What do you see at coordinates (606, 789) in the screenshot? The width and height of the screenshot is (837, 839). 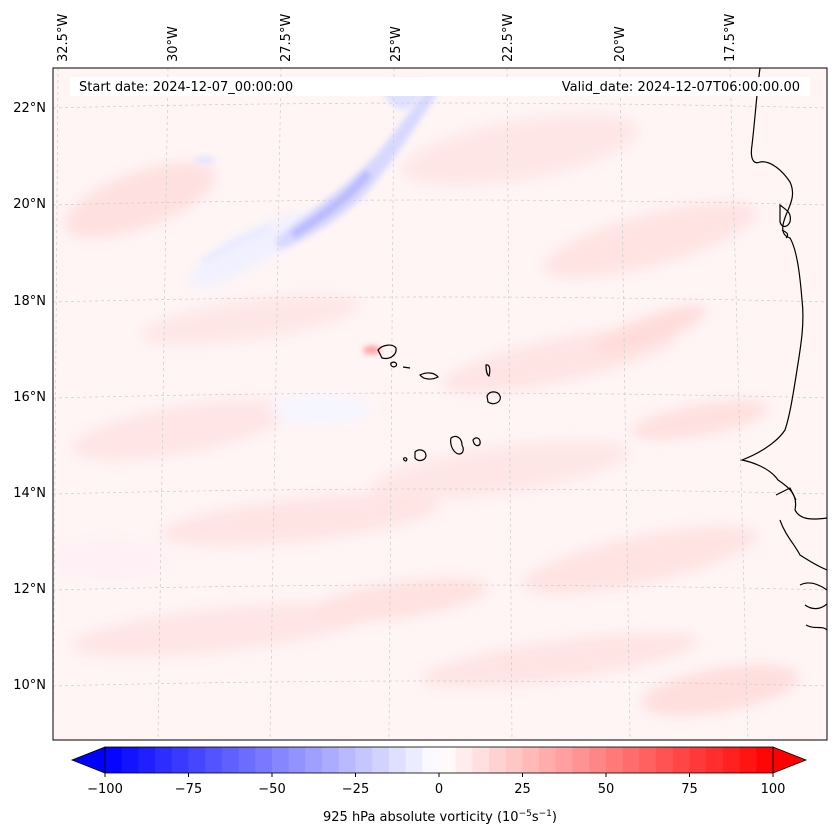 I see `colorbar-tick-label: 50` at bounding box center [606, 789].